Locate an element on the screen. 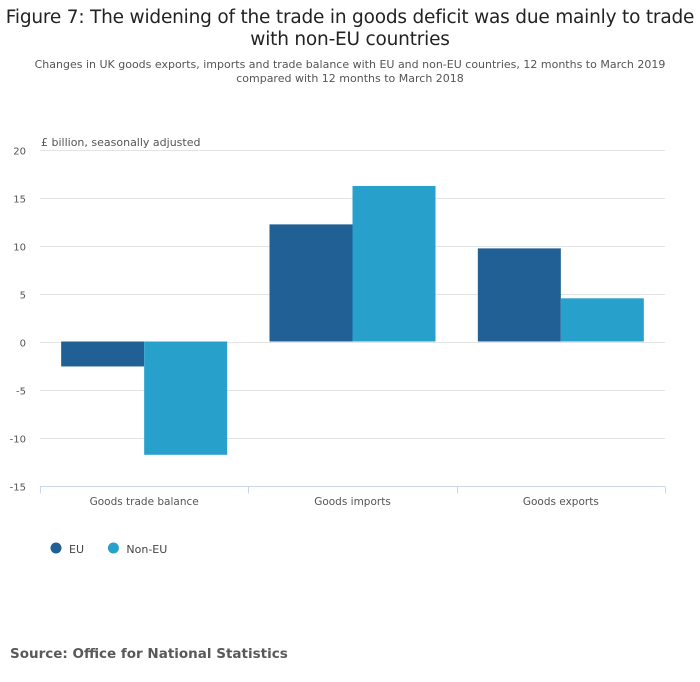 The width and height of the screenshot is (700, 682). y-axis-ticks: 20 15 10 5 0 -5 -10 -15 is located at coordinates (18, 320).